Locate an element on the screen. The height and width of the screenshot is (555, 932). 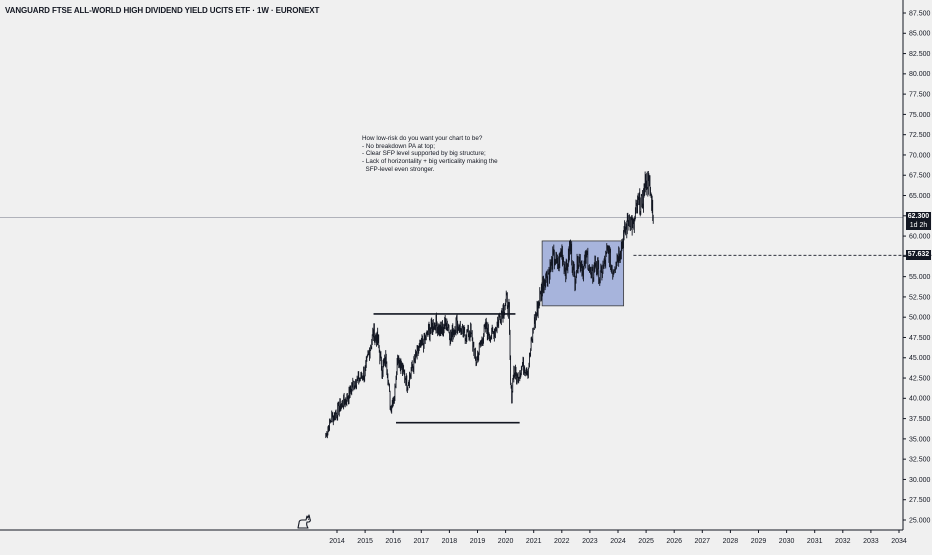
current-price-tag: 62.300 1d 2h is located at coordinates (918, 221).